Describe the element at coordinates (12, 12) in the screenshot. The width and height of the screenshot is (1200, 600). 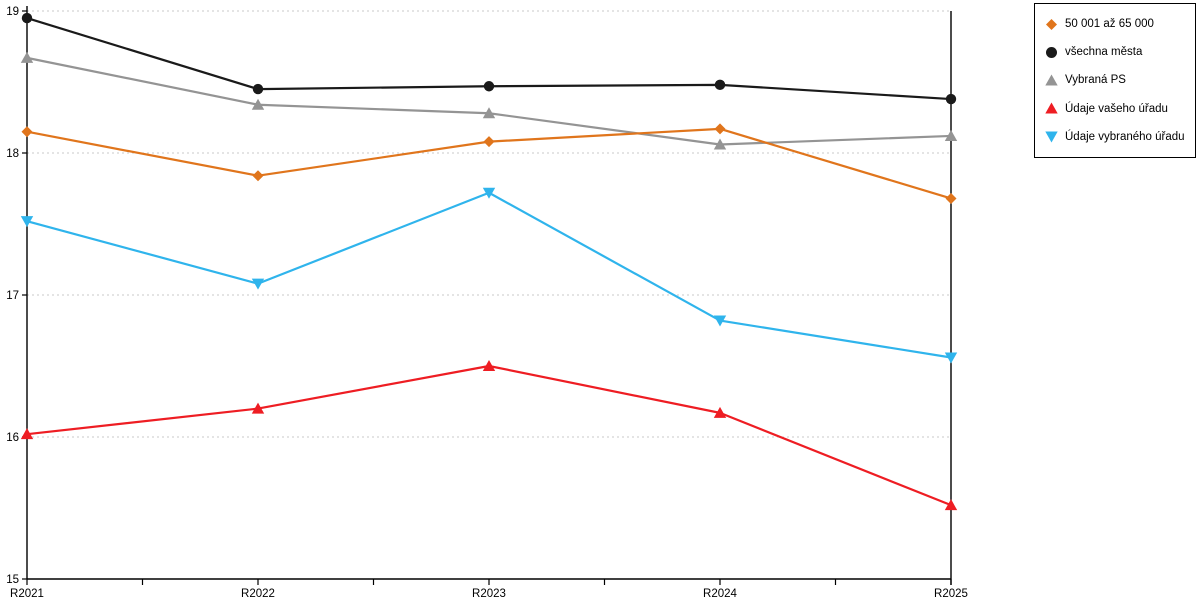
I see `y-tick-label-19: 19` at that location.